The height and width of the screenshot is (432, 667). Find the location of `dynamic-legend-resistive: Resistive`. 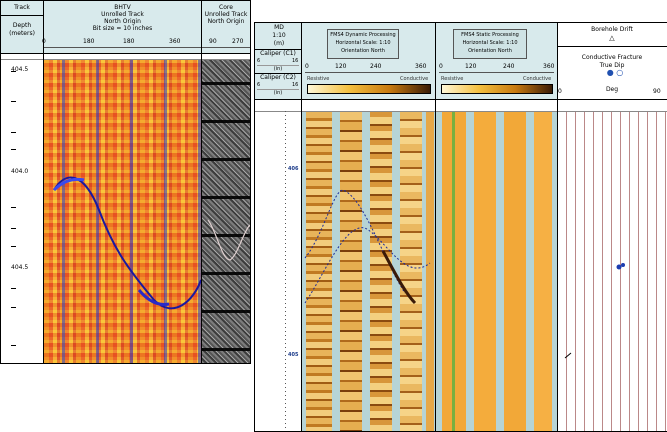

dynamic-legend-resistive: Resistive is located at coordinates (318, 79).